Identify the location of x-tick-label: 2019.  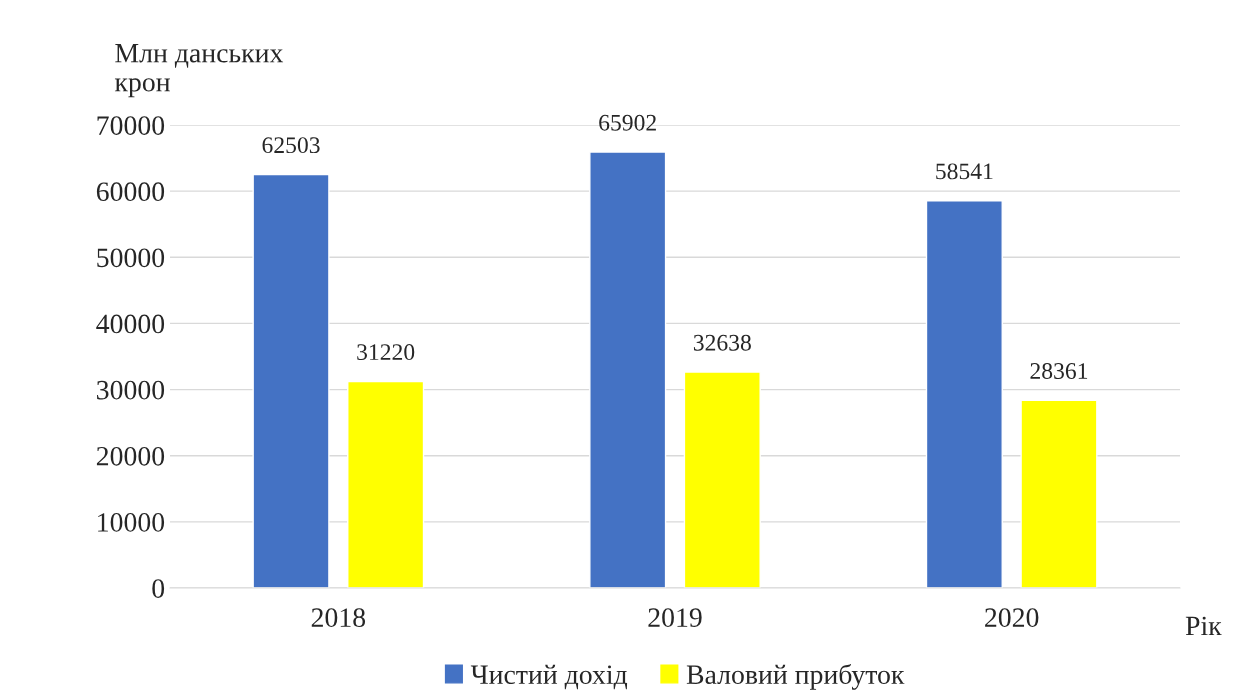
(675, 617).